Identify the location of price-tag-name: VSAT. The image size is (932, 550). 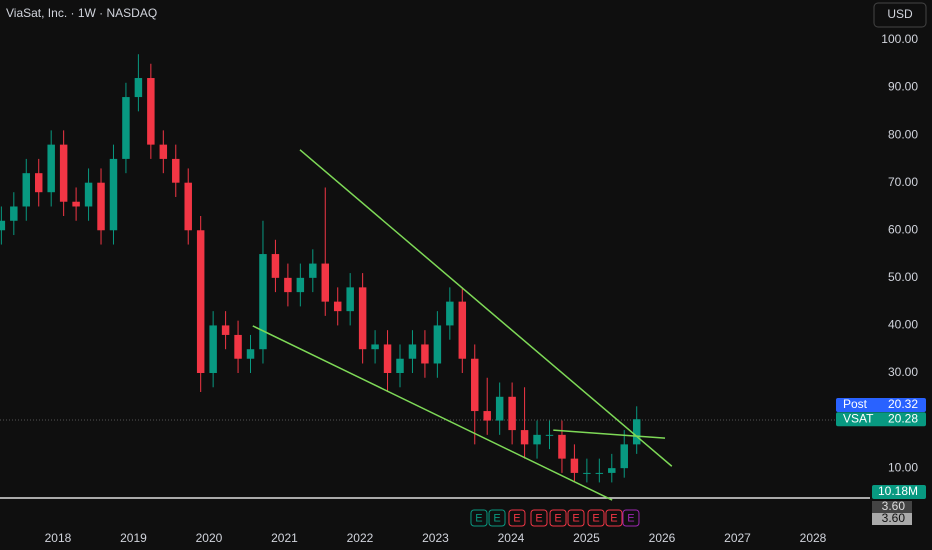
(858, 418).